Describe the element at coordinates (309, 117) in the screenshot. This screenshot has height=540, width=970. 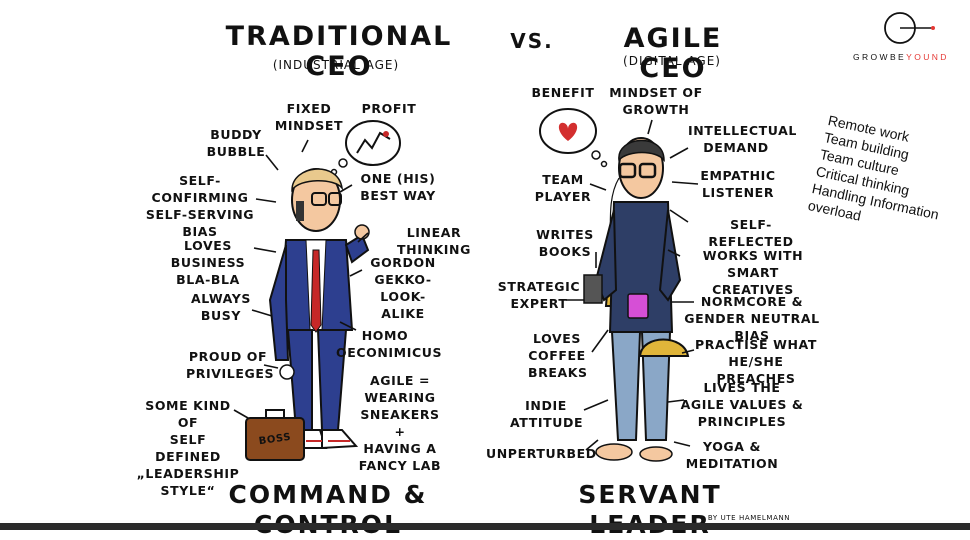
I see `label-fixed-mindset: FiXED MiNDSET` at that location.